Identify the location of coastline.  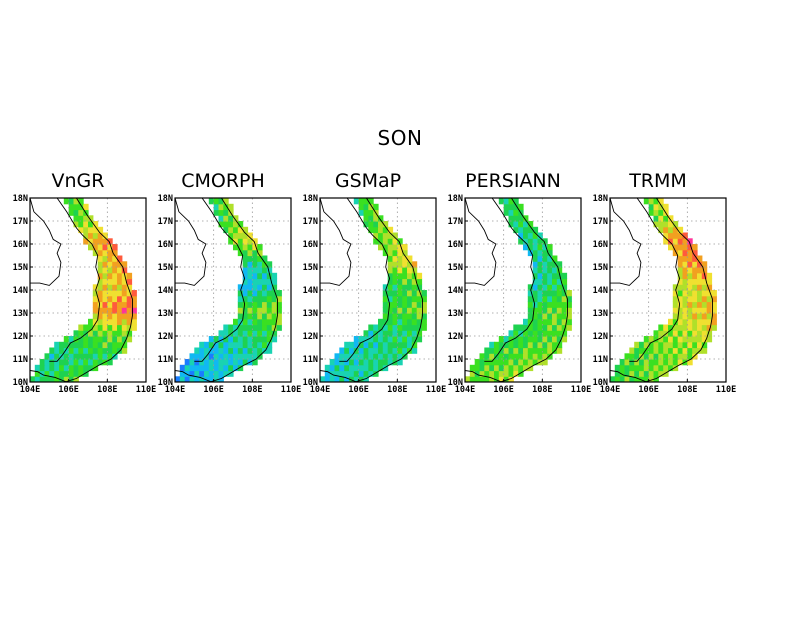
(46, 242).